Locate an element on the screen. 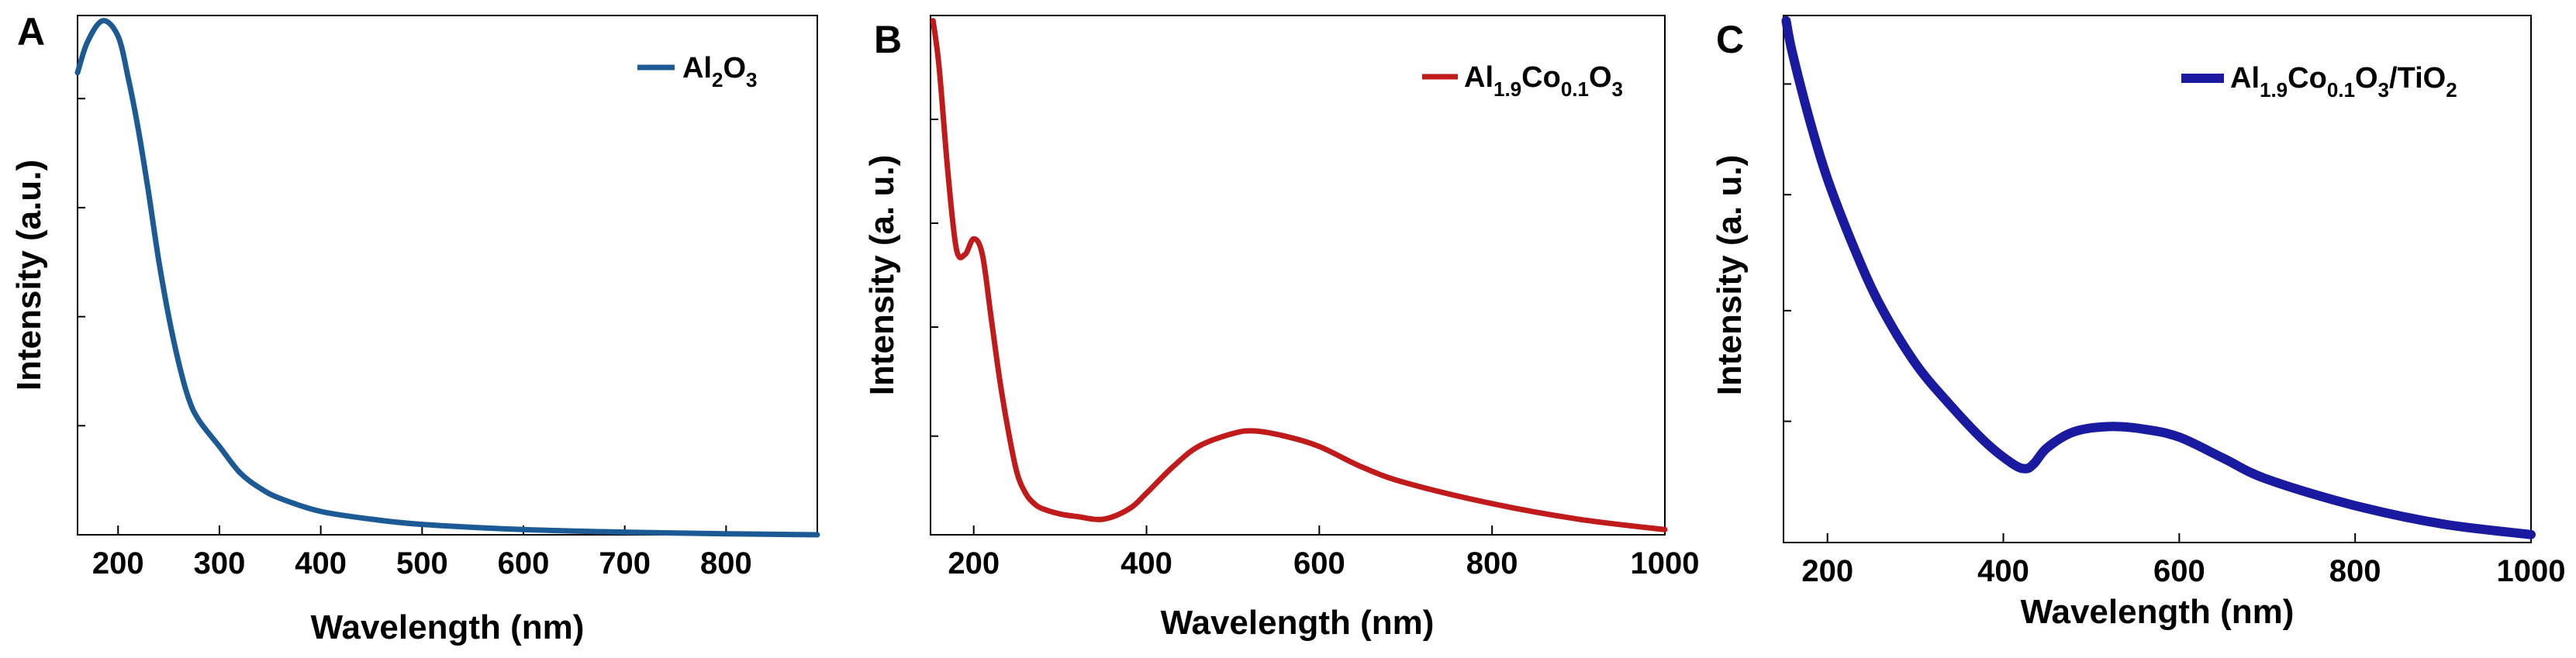 The height and width of the screenshot is (658, 2576). legend-b: Al1.9Co0.1O3 is located at coordinates (1522, 81).